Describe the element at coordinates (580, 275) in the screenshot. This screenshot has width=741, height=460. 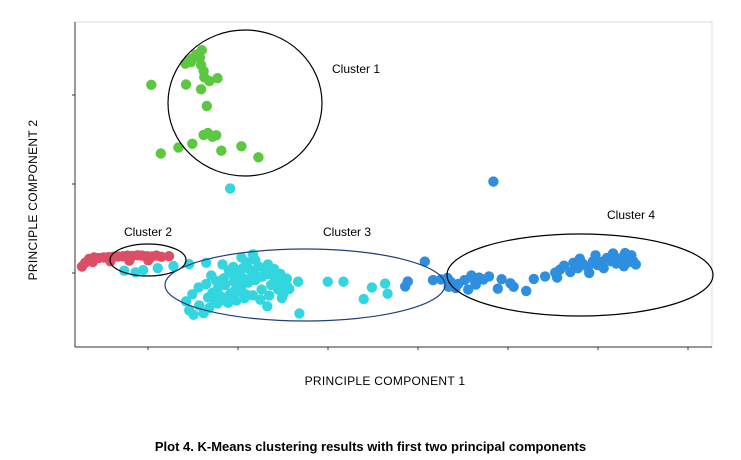
I see `cluster-4-ring` at that location.